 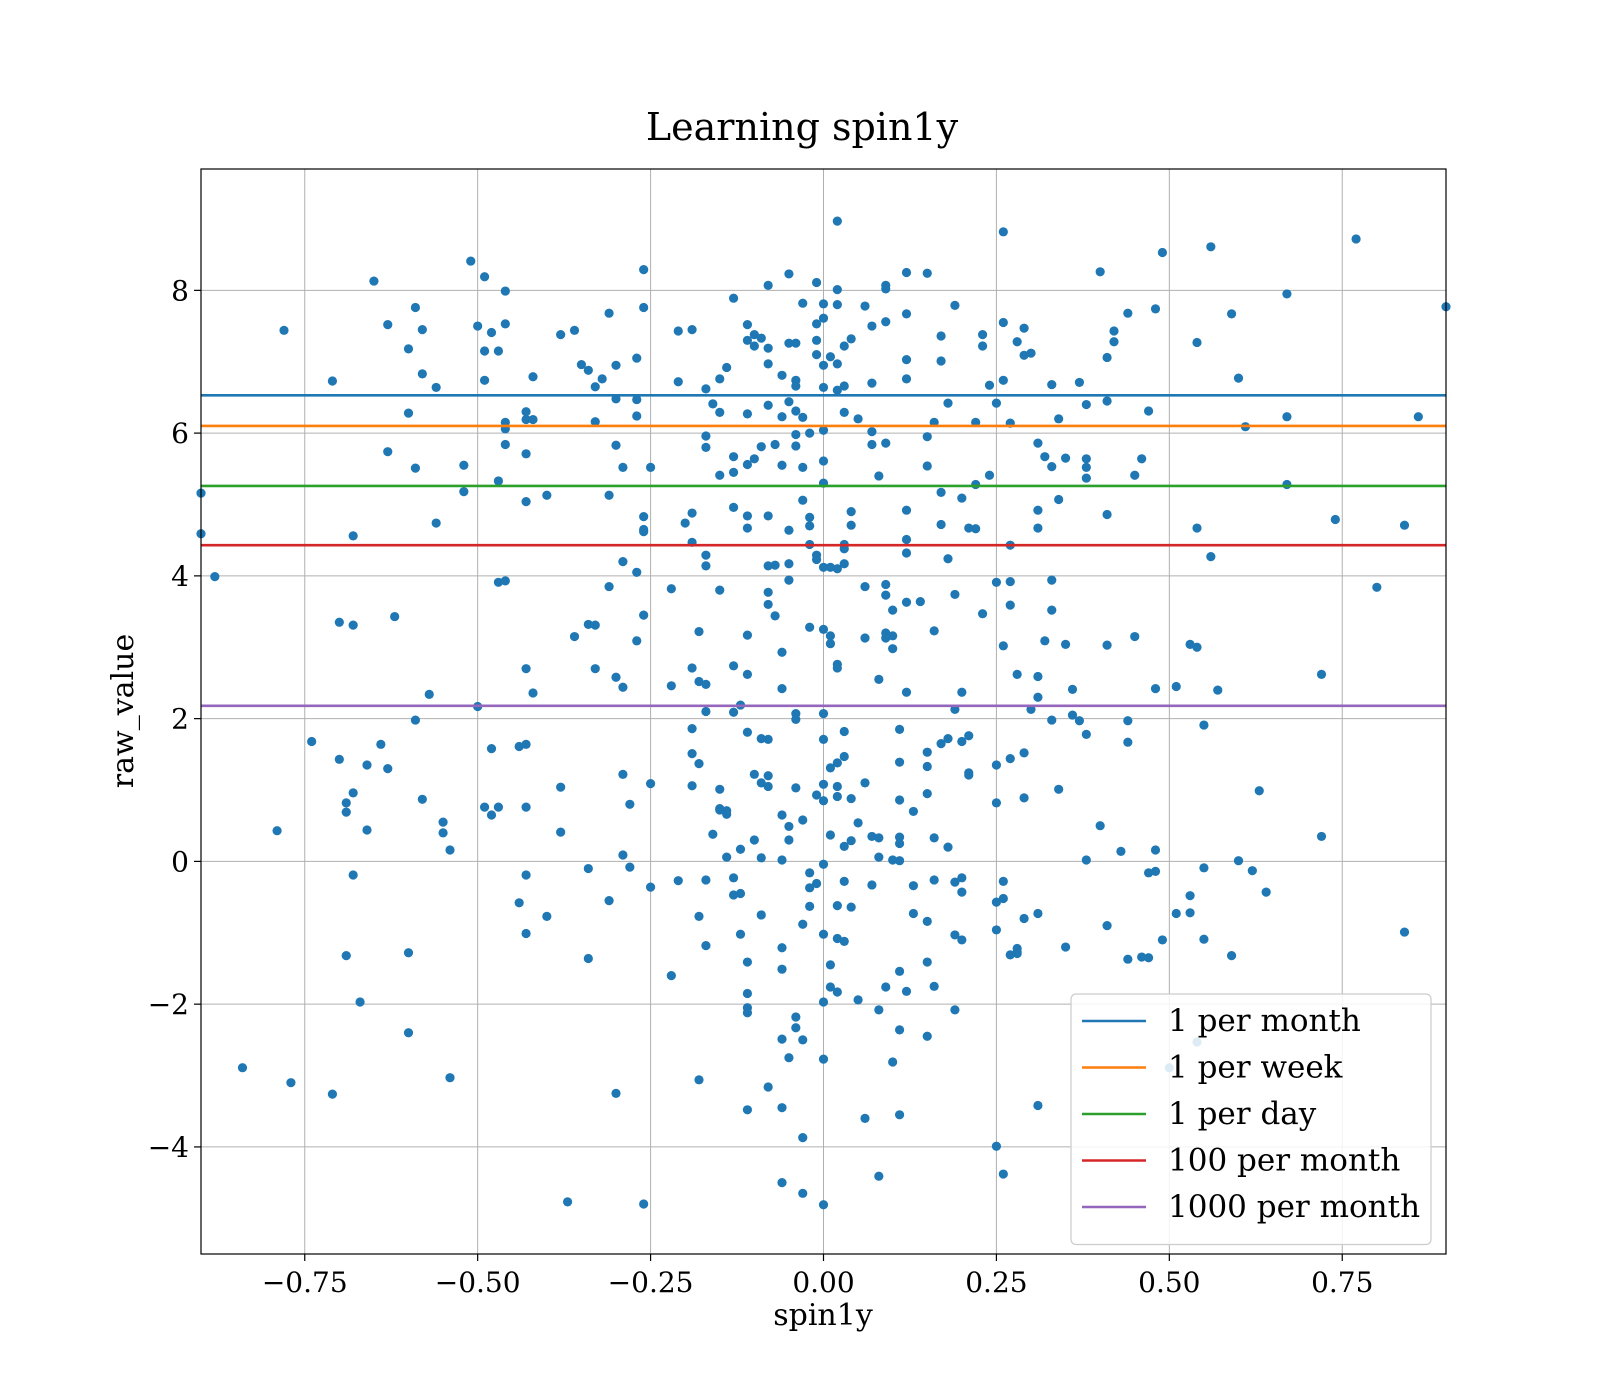 What do you see at coordinates (1294, 1207) in the screenshot?
I see `legend-label: 1000 per month` at bounding box center [1294, 1207].